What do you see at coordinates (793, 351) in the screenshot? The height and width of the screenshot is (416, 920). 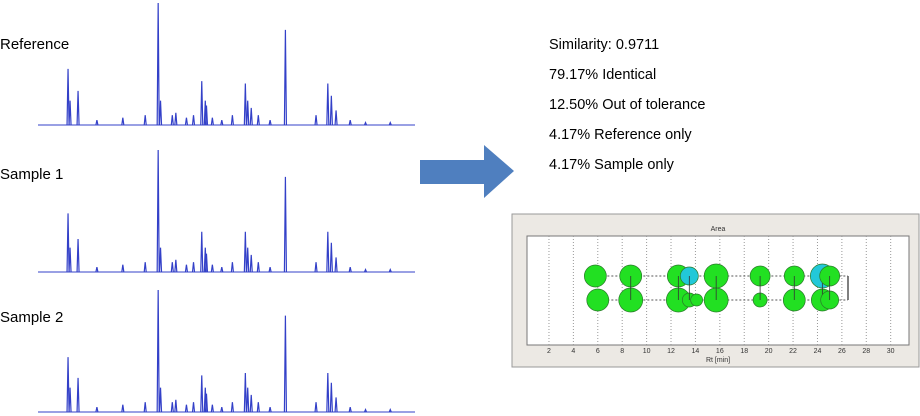 I see `x-tick-label: 22` at bounding box center [793, 351].